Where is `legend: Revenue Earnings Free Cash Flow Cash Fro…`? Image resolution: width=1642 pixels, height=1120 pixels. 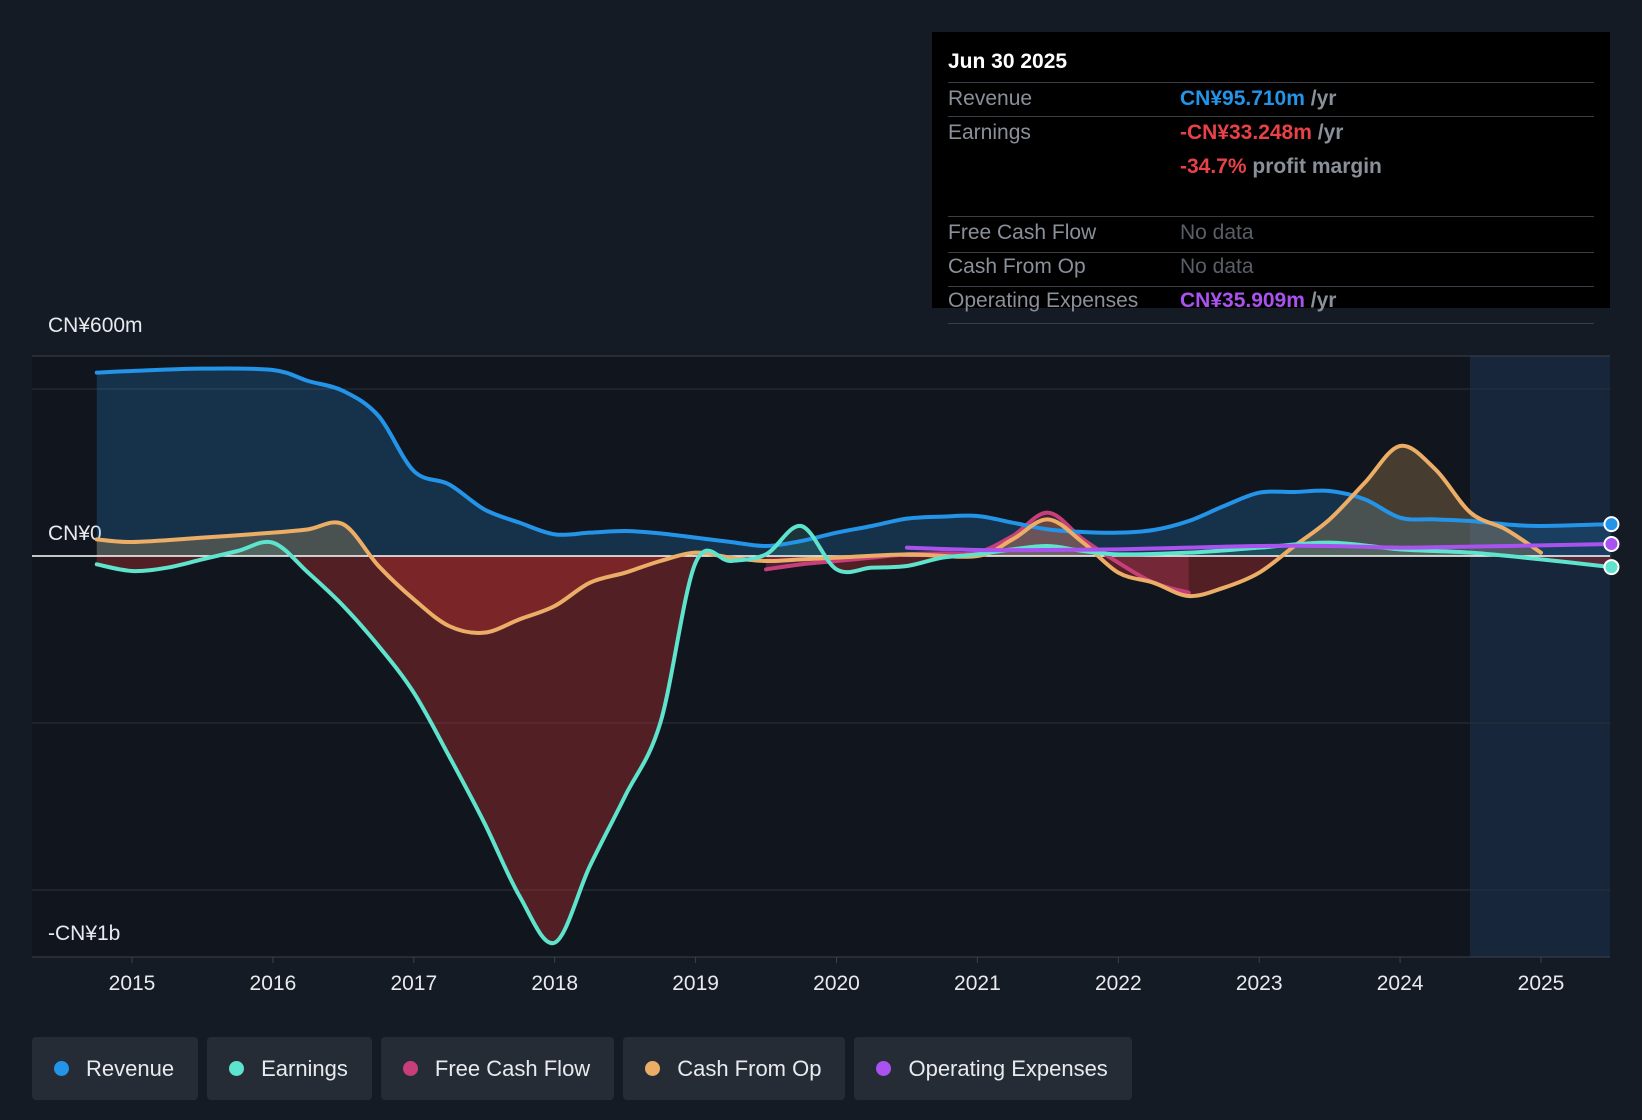 legend: Revenue Earnings Free Cash Flow Cash Fro… is located at coordinates (582, 1068).